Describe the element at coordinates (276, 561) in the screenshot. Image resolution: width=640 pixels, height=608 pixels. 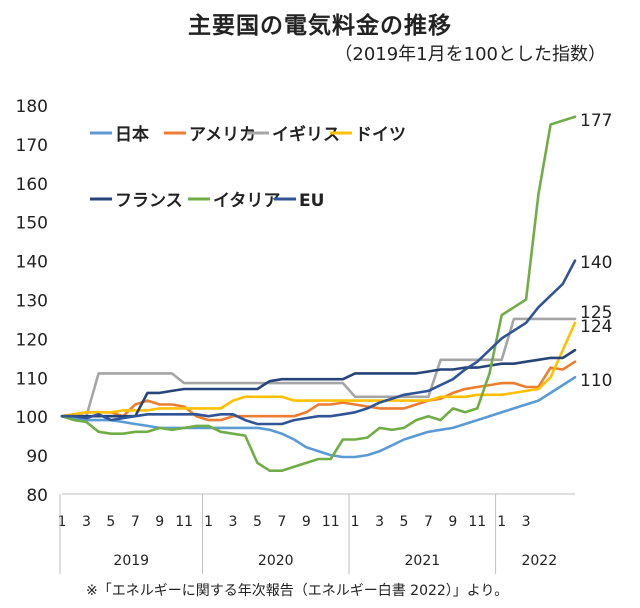
I see `year-label: 2020` at that location.